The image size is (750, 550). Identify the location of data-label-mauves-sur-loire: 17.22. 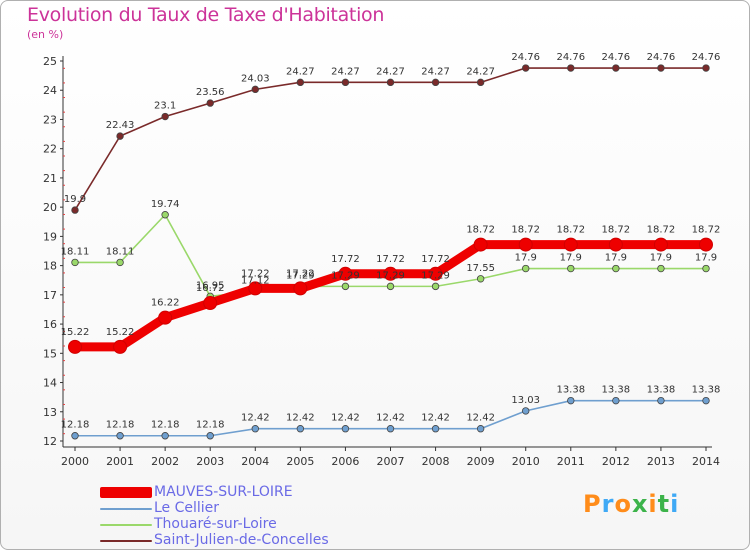
(300, 273).